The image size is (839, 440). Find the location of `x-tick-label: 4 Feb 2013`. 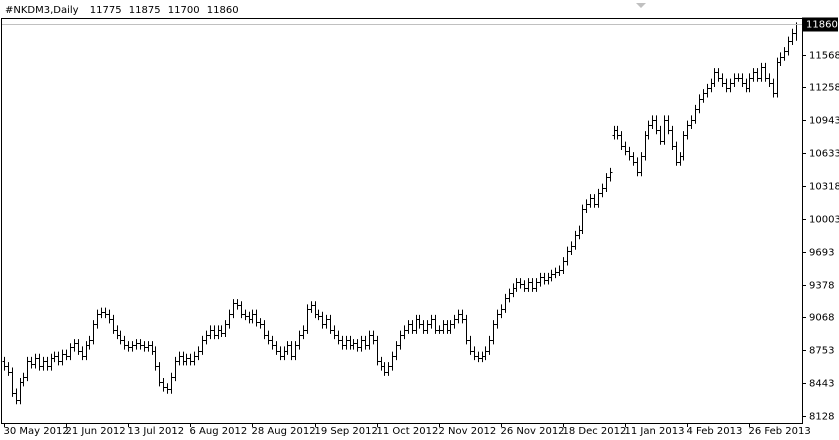

x-tick-label: 4 Feb 2013 is located at coordinates (715, 431).